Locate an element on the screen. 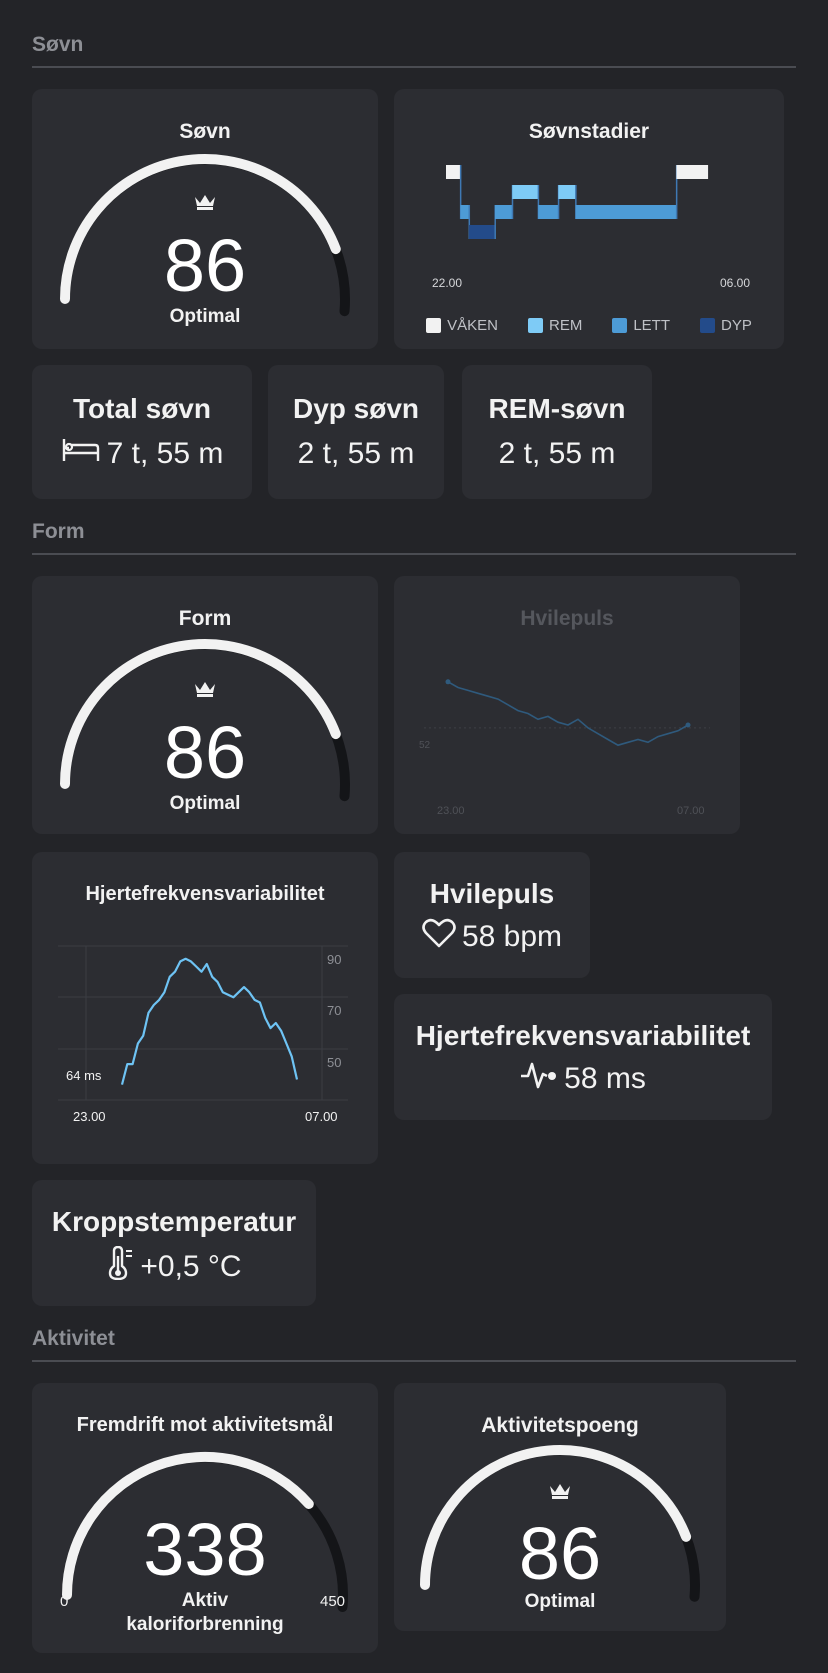 The width and height of the screenshot is (828, 1673). stat-title: Hjertefrekvensvariabilitet is located at coordinates (583, 1035).